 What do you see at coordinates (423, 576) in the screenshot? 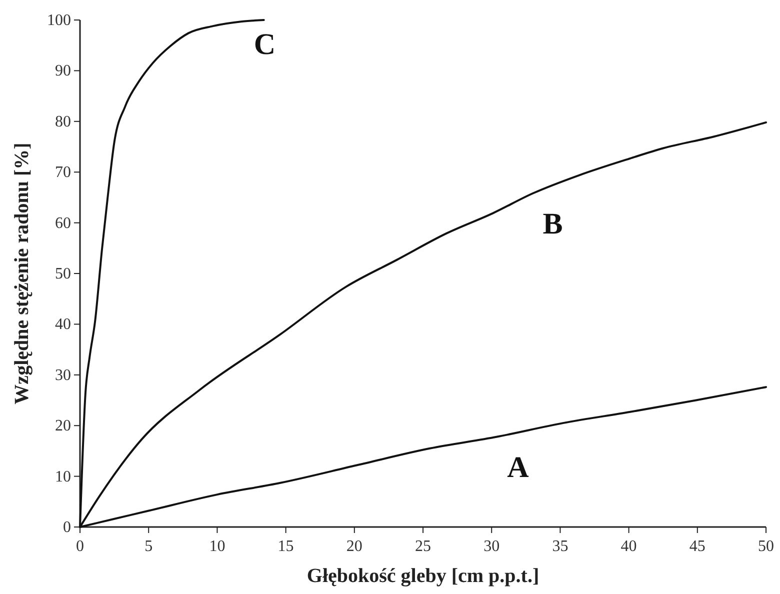
I see `x-axis-title: Głębokość gleby [cm p.p.t.]` at bounding box center [423, 576].